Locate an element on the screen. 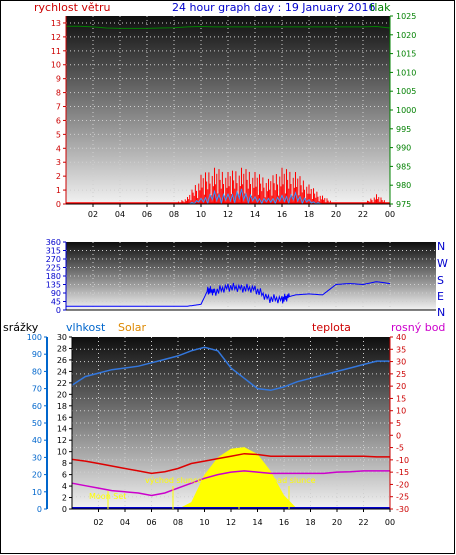 Image resolution: width=456 pixels, height=555 pixels. y-temp-tick-label: 5 is located at coordinates (398, 423).